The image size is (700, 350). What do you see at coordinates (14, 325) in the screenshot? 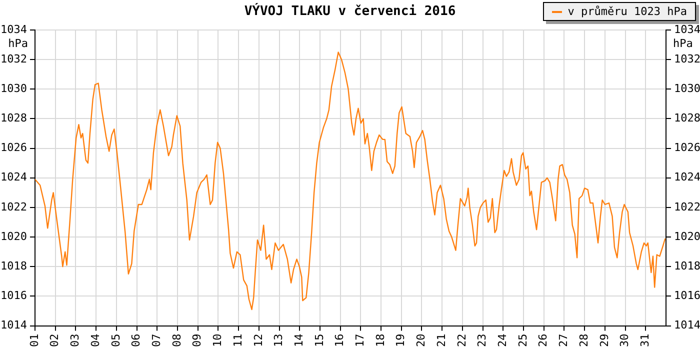
I see `y-tick-label: 1014` at bounding box center [14, 325].